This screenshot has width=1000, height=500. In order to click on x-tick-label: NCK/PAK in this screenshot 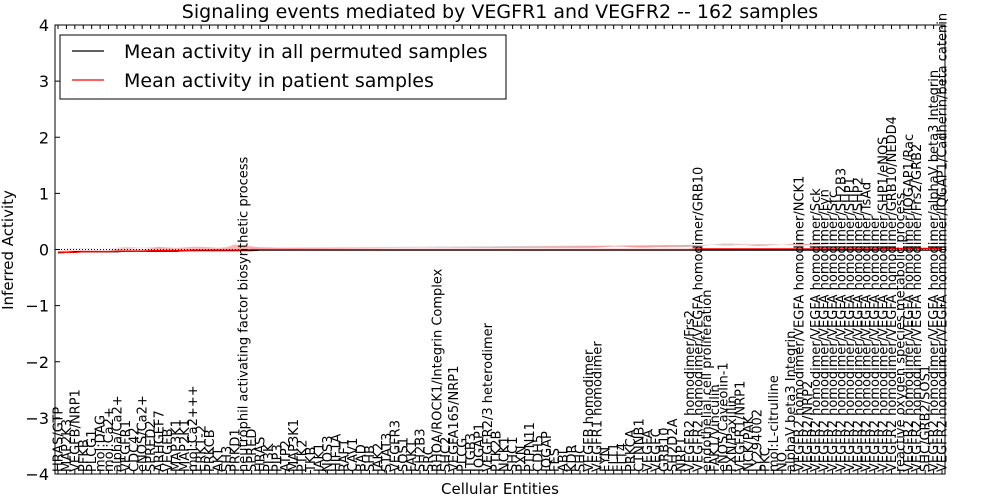, I will do `click(749, 443)`.